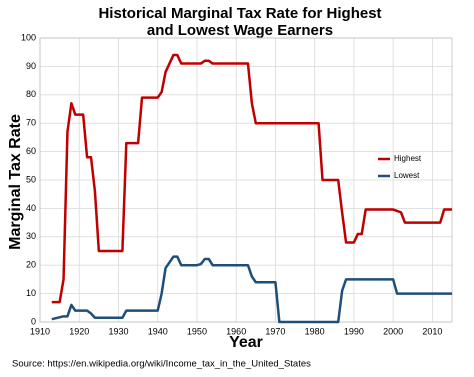  Describe the element at coordinates (197, 331) in the screenshot. I see `x-tick-label: 1950` at that location.